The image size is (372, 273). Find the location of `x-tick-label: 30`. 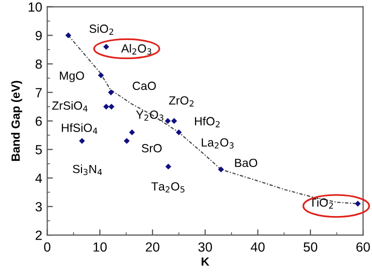

x-tick-label: 30 is located at coordinates (205, 247).